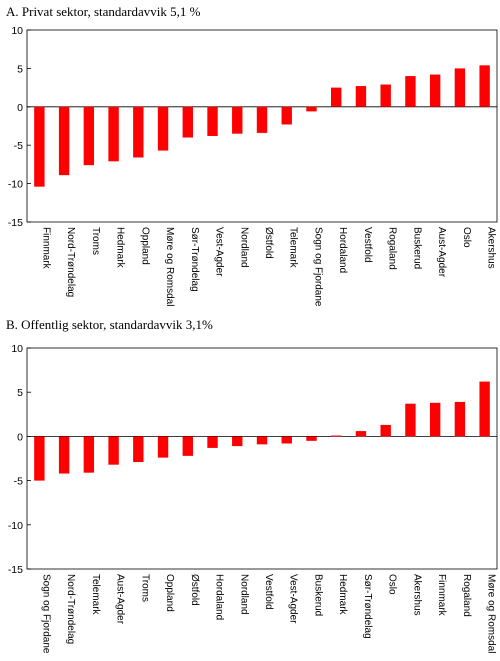  Describe the element at coordinates (416, 248) in the screenshot. I see `chart-a-category-label: Buskerud` at that location.